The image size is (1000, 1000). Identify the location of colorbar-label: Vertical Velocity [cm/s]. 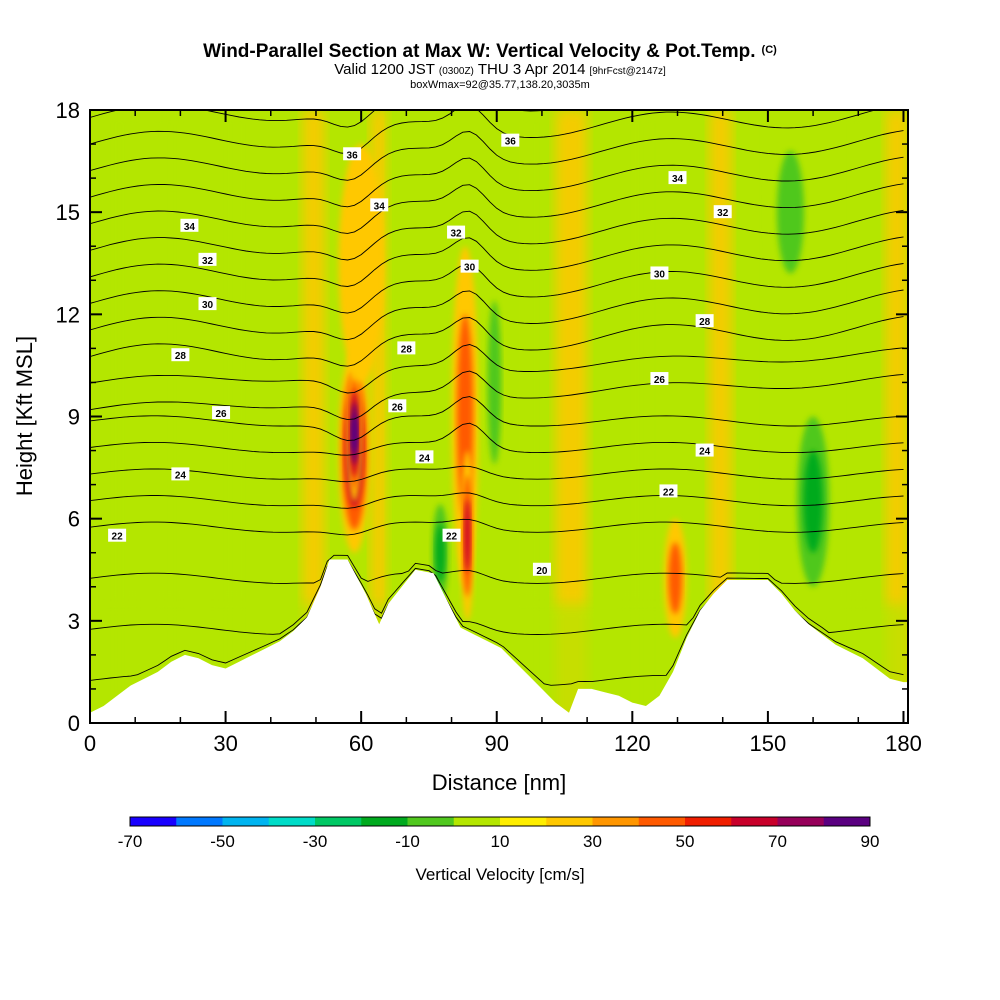
(499, 874).